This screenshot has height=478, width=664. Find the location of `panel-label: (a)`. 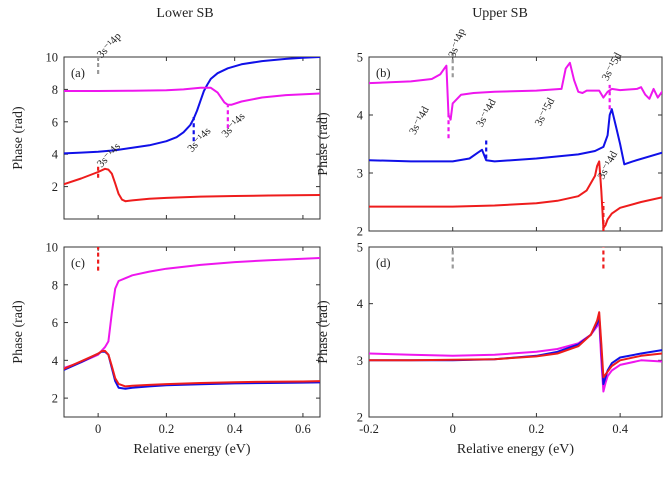

panel-label: (a) is located at coordinates (78, 73).